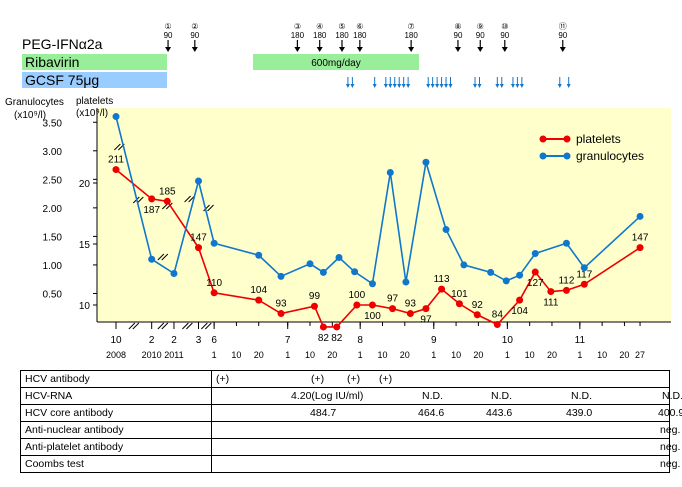 This screenshot has height=487, width=682. What do you see at coordinates (499, 413) in the screenshot?
I see `lab-value: 443.6` at bounding box center [499, 413].